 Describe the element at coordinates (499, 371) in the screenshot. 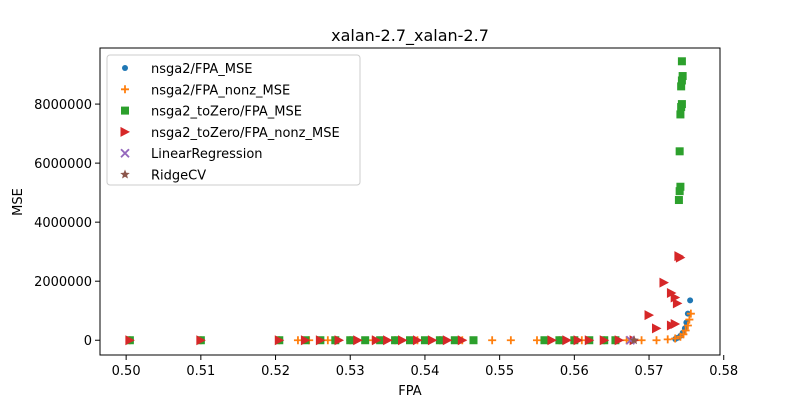

I see `x-tick-label: 0.55` at that location.